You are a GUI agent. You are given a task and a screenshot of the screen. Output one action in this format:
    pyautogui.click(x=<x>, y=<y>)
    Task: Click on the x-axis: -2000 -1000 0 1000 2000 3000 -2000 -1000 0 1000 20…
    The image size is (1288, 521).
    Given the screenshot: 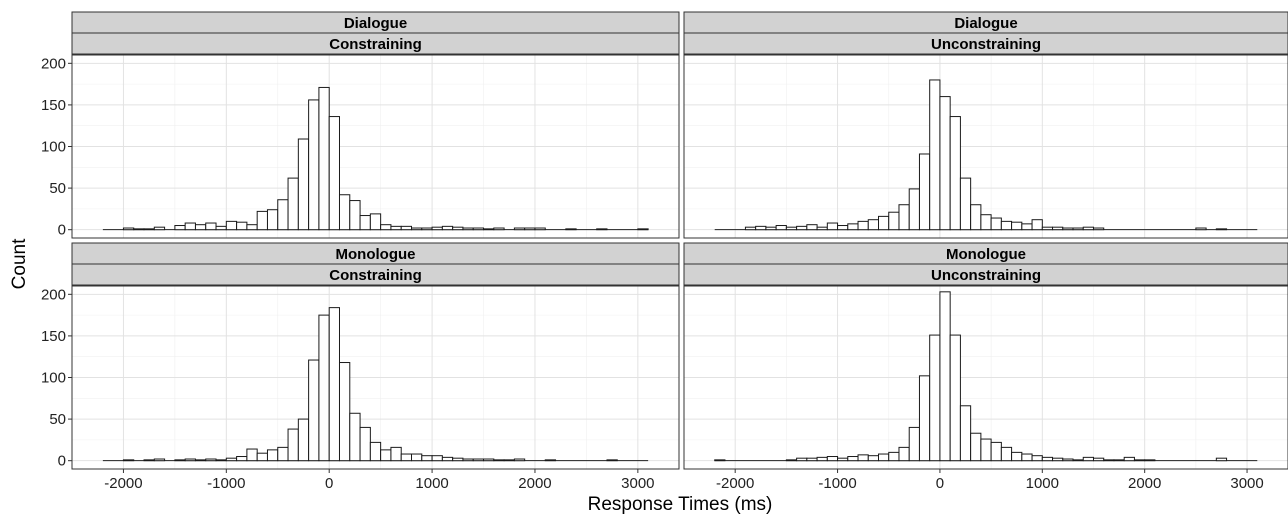 What is the action you would take?
    pyautogui.click(x=684, y=480)
    